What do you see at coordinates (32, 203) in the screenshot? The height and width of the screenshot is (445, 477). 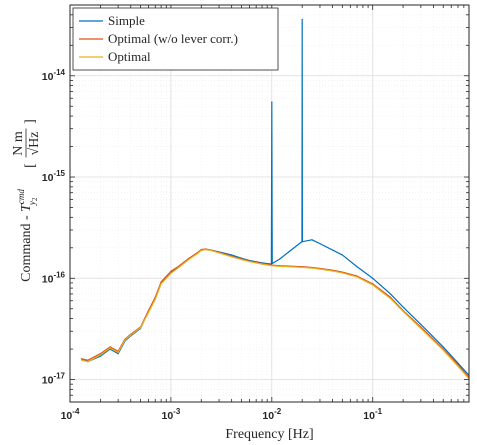 I see `y-axis-label-subscript: y` at bounding box center [32, 203].